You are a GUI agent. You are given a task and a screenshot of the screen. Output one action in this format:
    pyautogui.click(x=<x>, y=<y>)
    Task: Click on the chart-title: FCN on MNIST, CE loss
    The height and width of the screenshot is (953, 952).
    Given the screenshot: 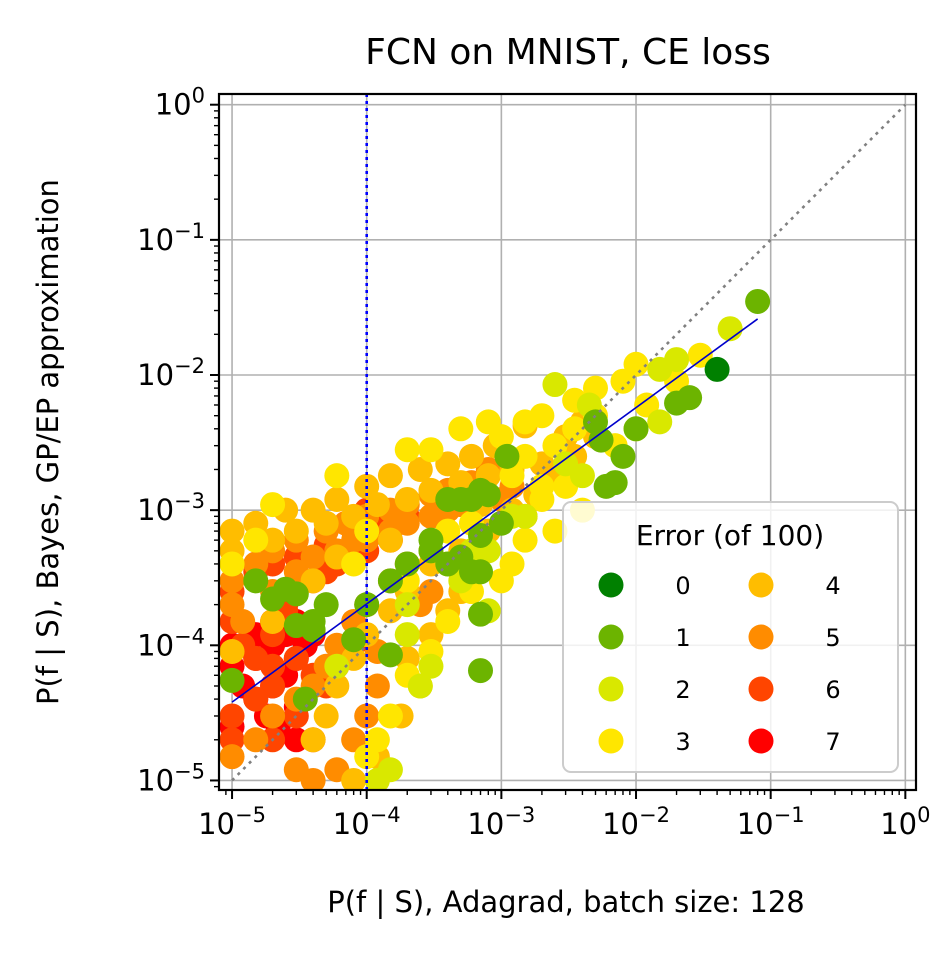 What is the action you would take?
    pyautogui.click(x=568, y=52)
    